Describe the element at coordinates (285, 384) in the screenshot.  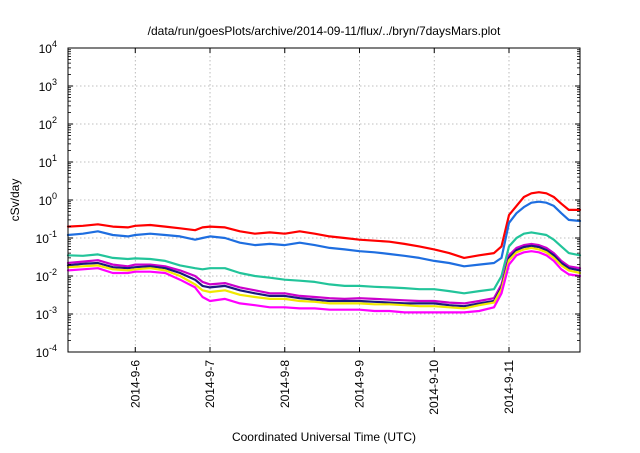
I see `x-tick-label: 2014-9-8` at that location.